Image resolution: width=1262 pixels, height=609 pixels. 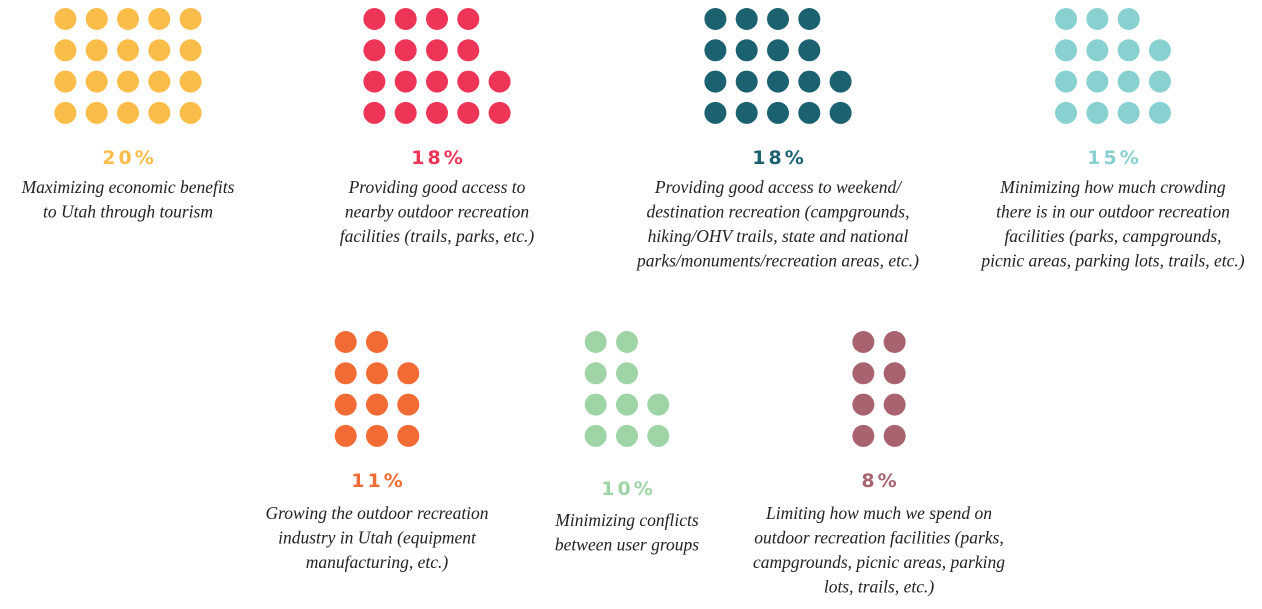 I want to click on value-label: 8%, so click(x=880, y=481).